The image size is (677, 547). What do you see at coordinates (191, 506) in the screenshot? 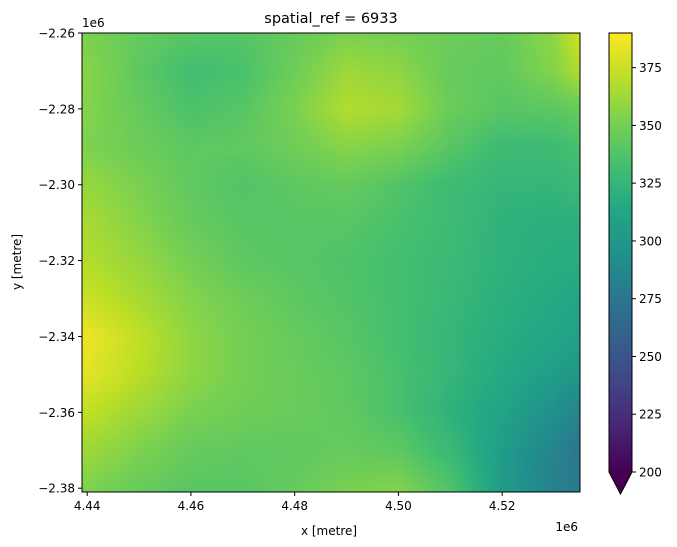
I see `x-tick-label: 4.46` at bounding box center [191, 506].